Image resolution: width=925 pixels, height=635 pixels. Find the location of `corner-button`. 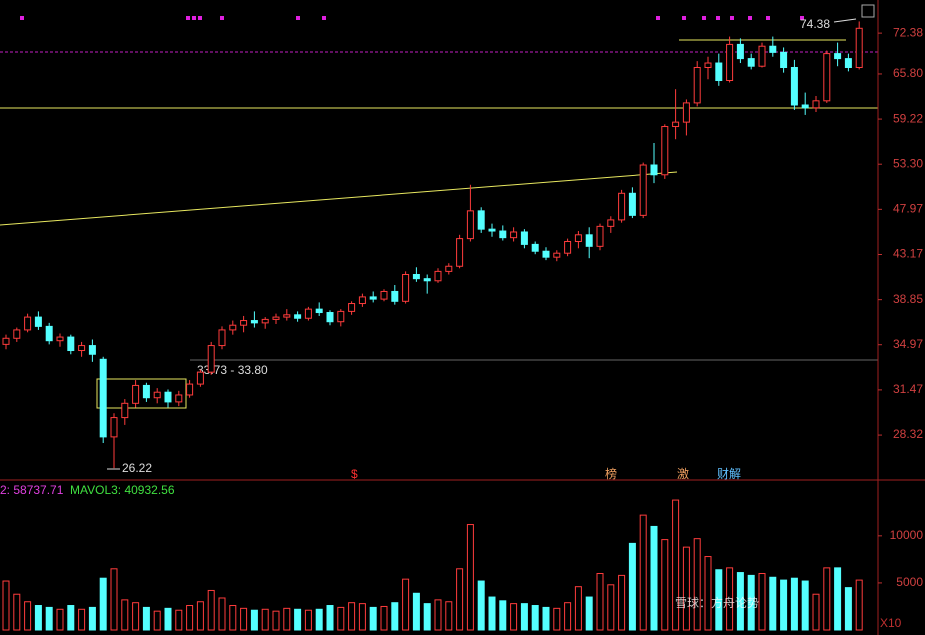

corner-button is located at coordinates (868, 11).